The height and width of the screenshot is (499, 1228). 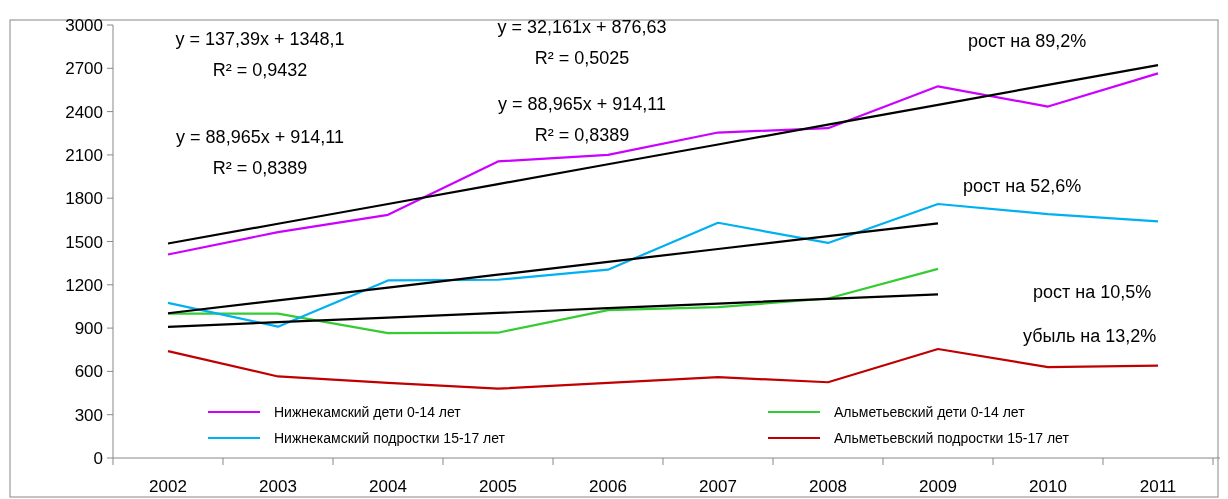 I want to click on x-tick-label: 2002, so click(x=168, y=486).